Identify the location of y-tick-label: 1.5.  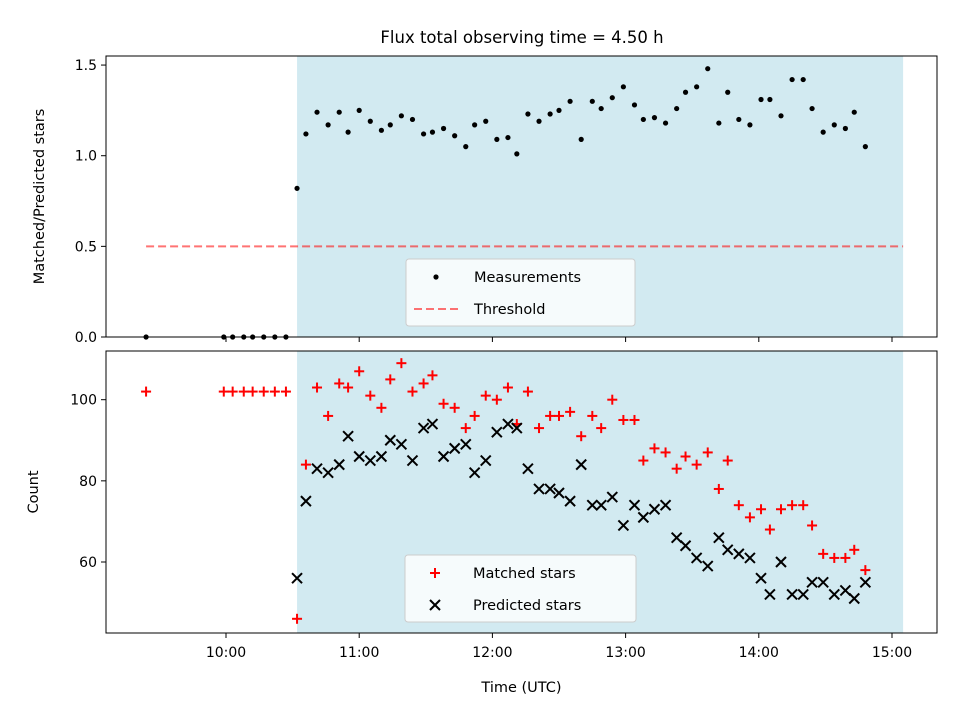
(86, 66).